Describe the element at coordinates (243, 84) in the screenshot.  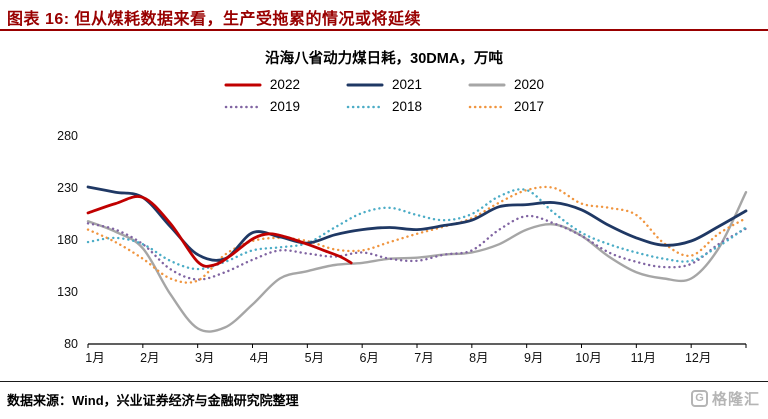
I see `legend-swatch-2022` at that location.